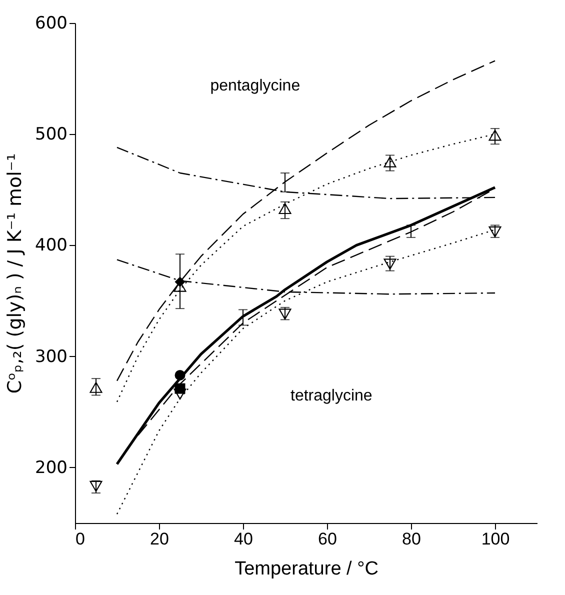  What do you see at coordinates (80, 539) in the screenshot?
I see `x-tick-label: 0` at bounding box center [80, 539].